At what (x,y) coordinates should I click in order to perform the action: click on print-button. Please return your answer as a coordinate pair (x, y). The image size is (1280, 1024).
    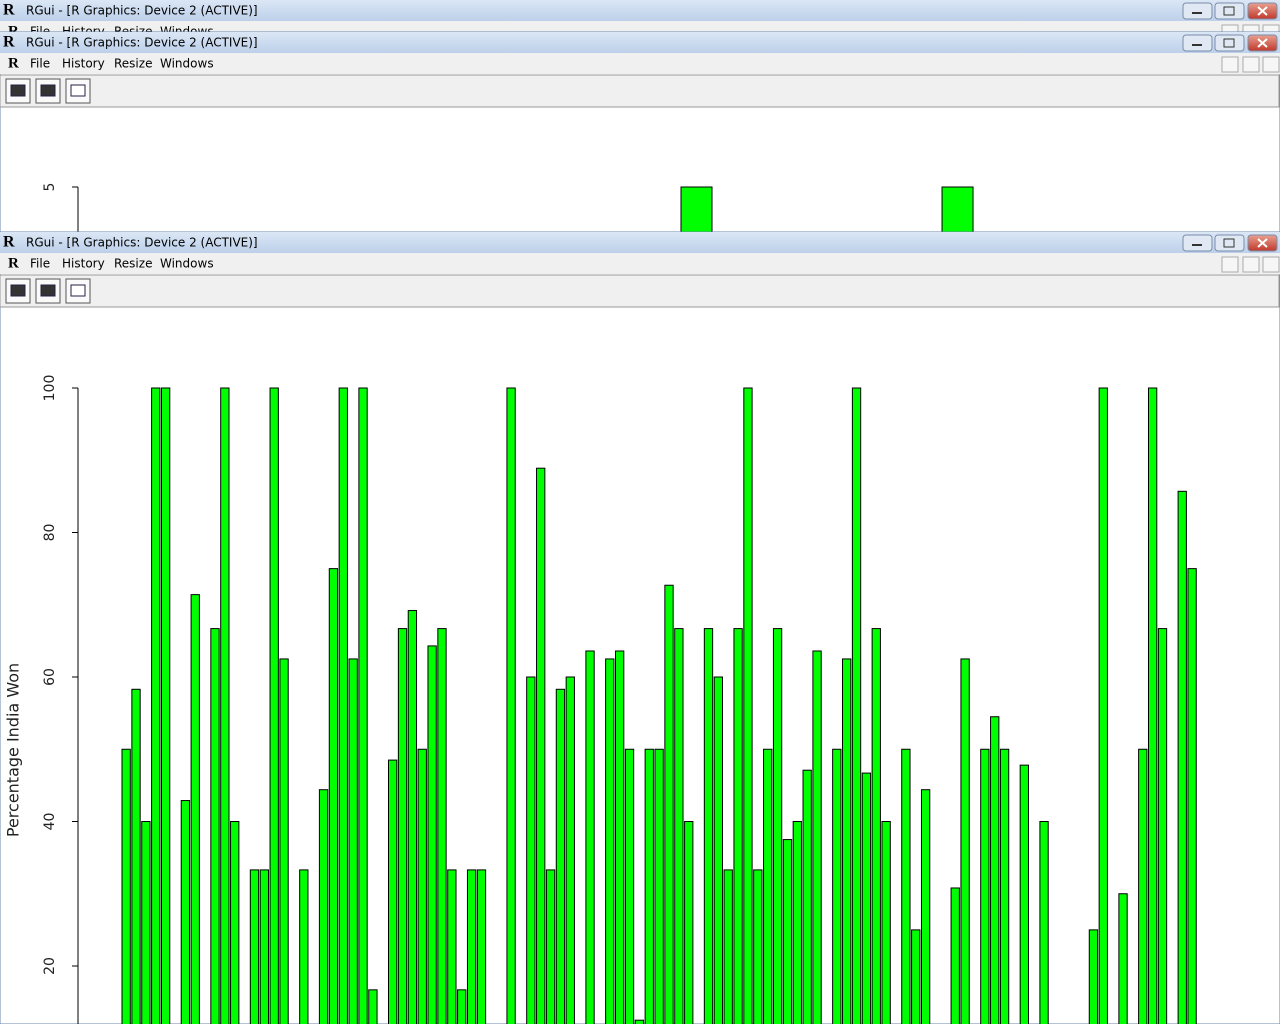
    Looking at the image, I should click on (48, 291).